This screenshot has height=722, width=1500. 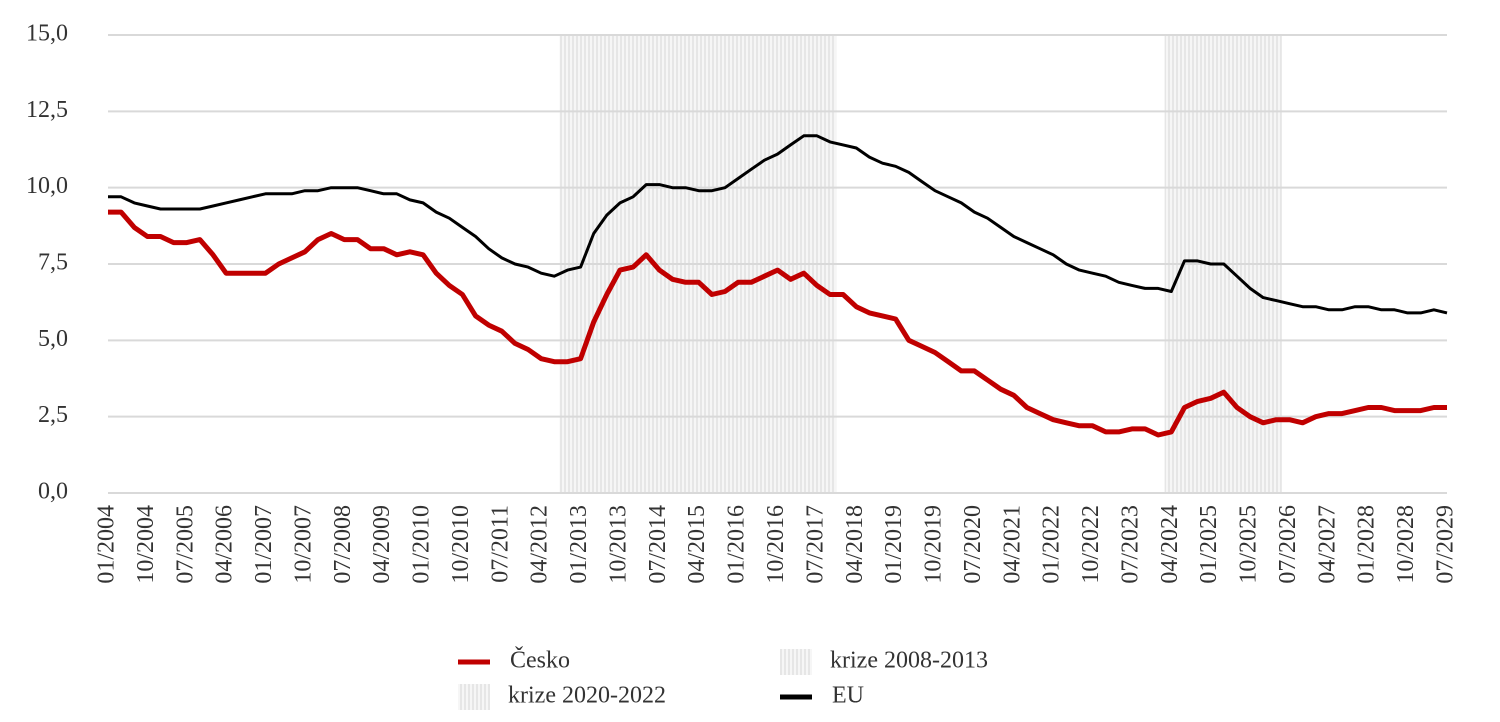 What do you see at coordinates (185, 544) in the screenshot?
I see `x-tick-label: 07/2005` at bounding box center [185, 544].